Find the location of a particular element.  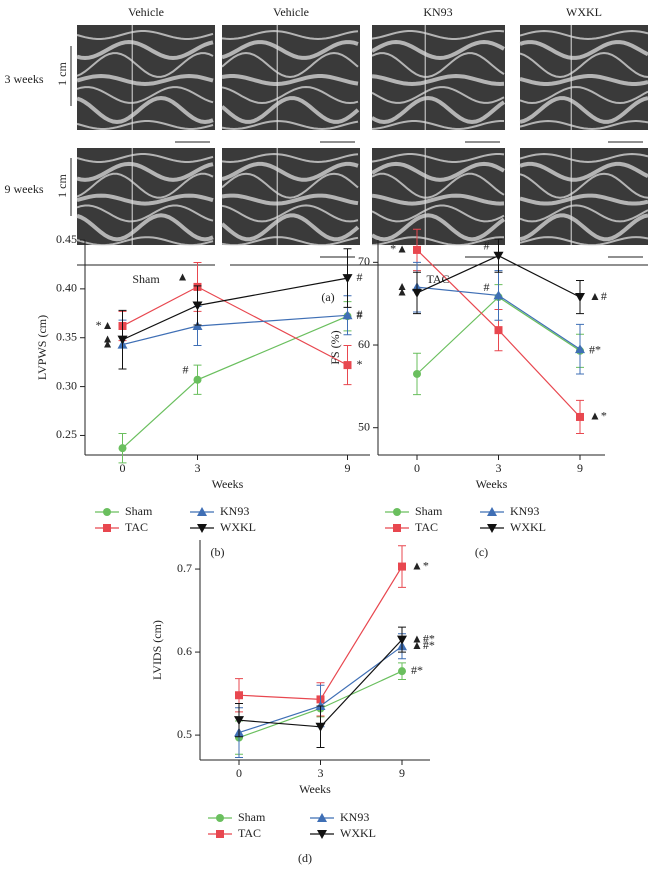

group-label: TAC is located at coordinates (437, 279).